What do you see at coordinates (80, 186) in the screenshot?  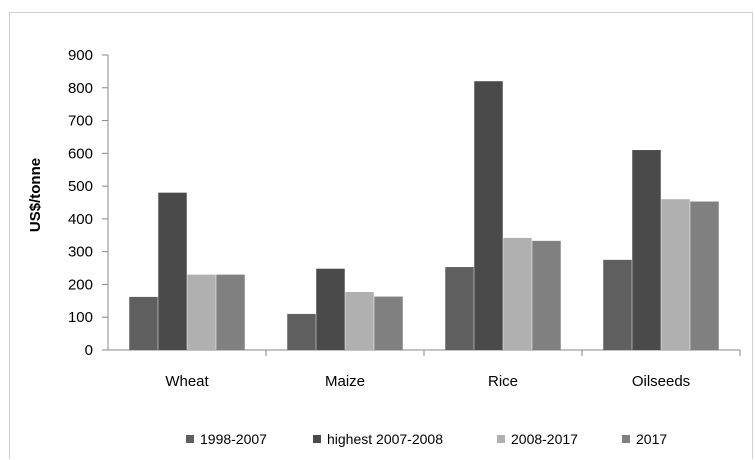 I see `y-tick-label: 500` at bounding box center [80, 186].